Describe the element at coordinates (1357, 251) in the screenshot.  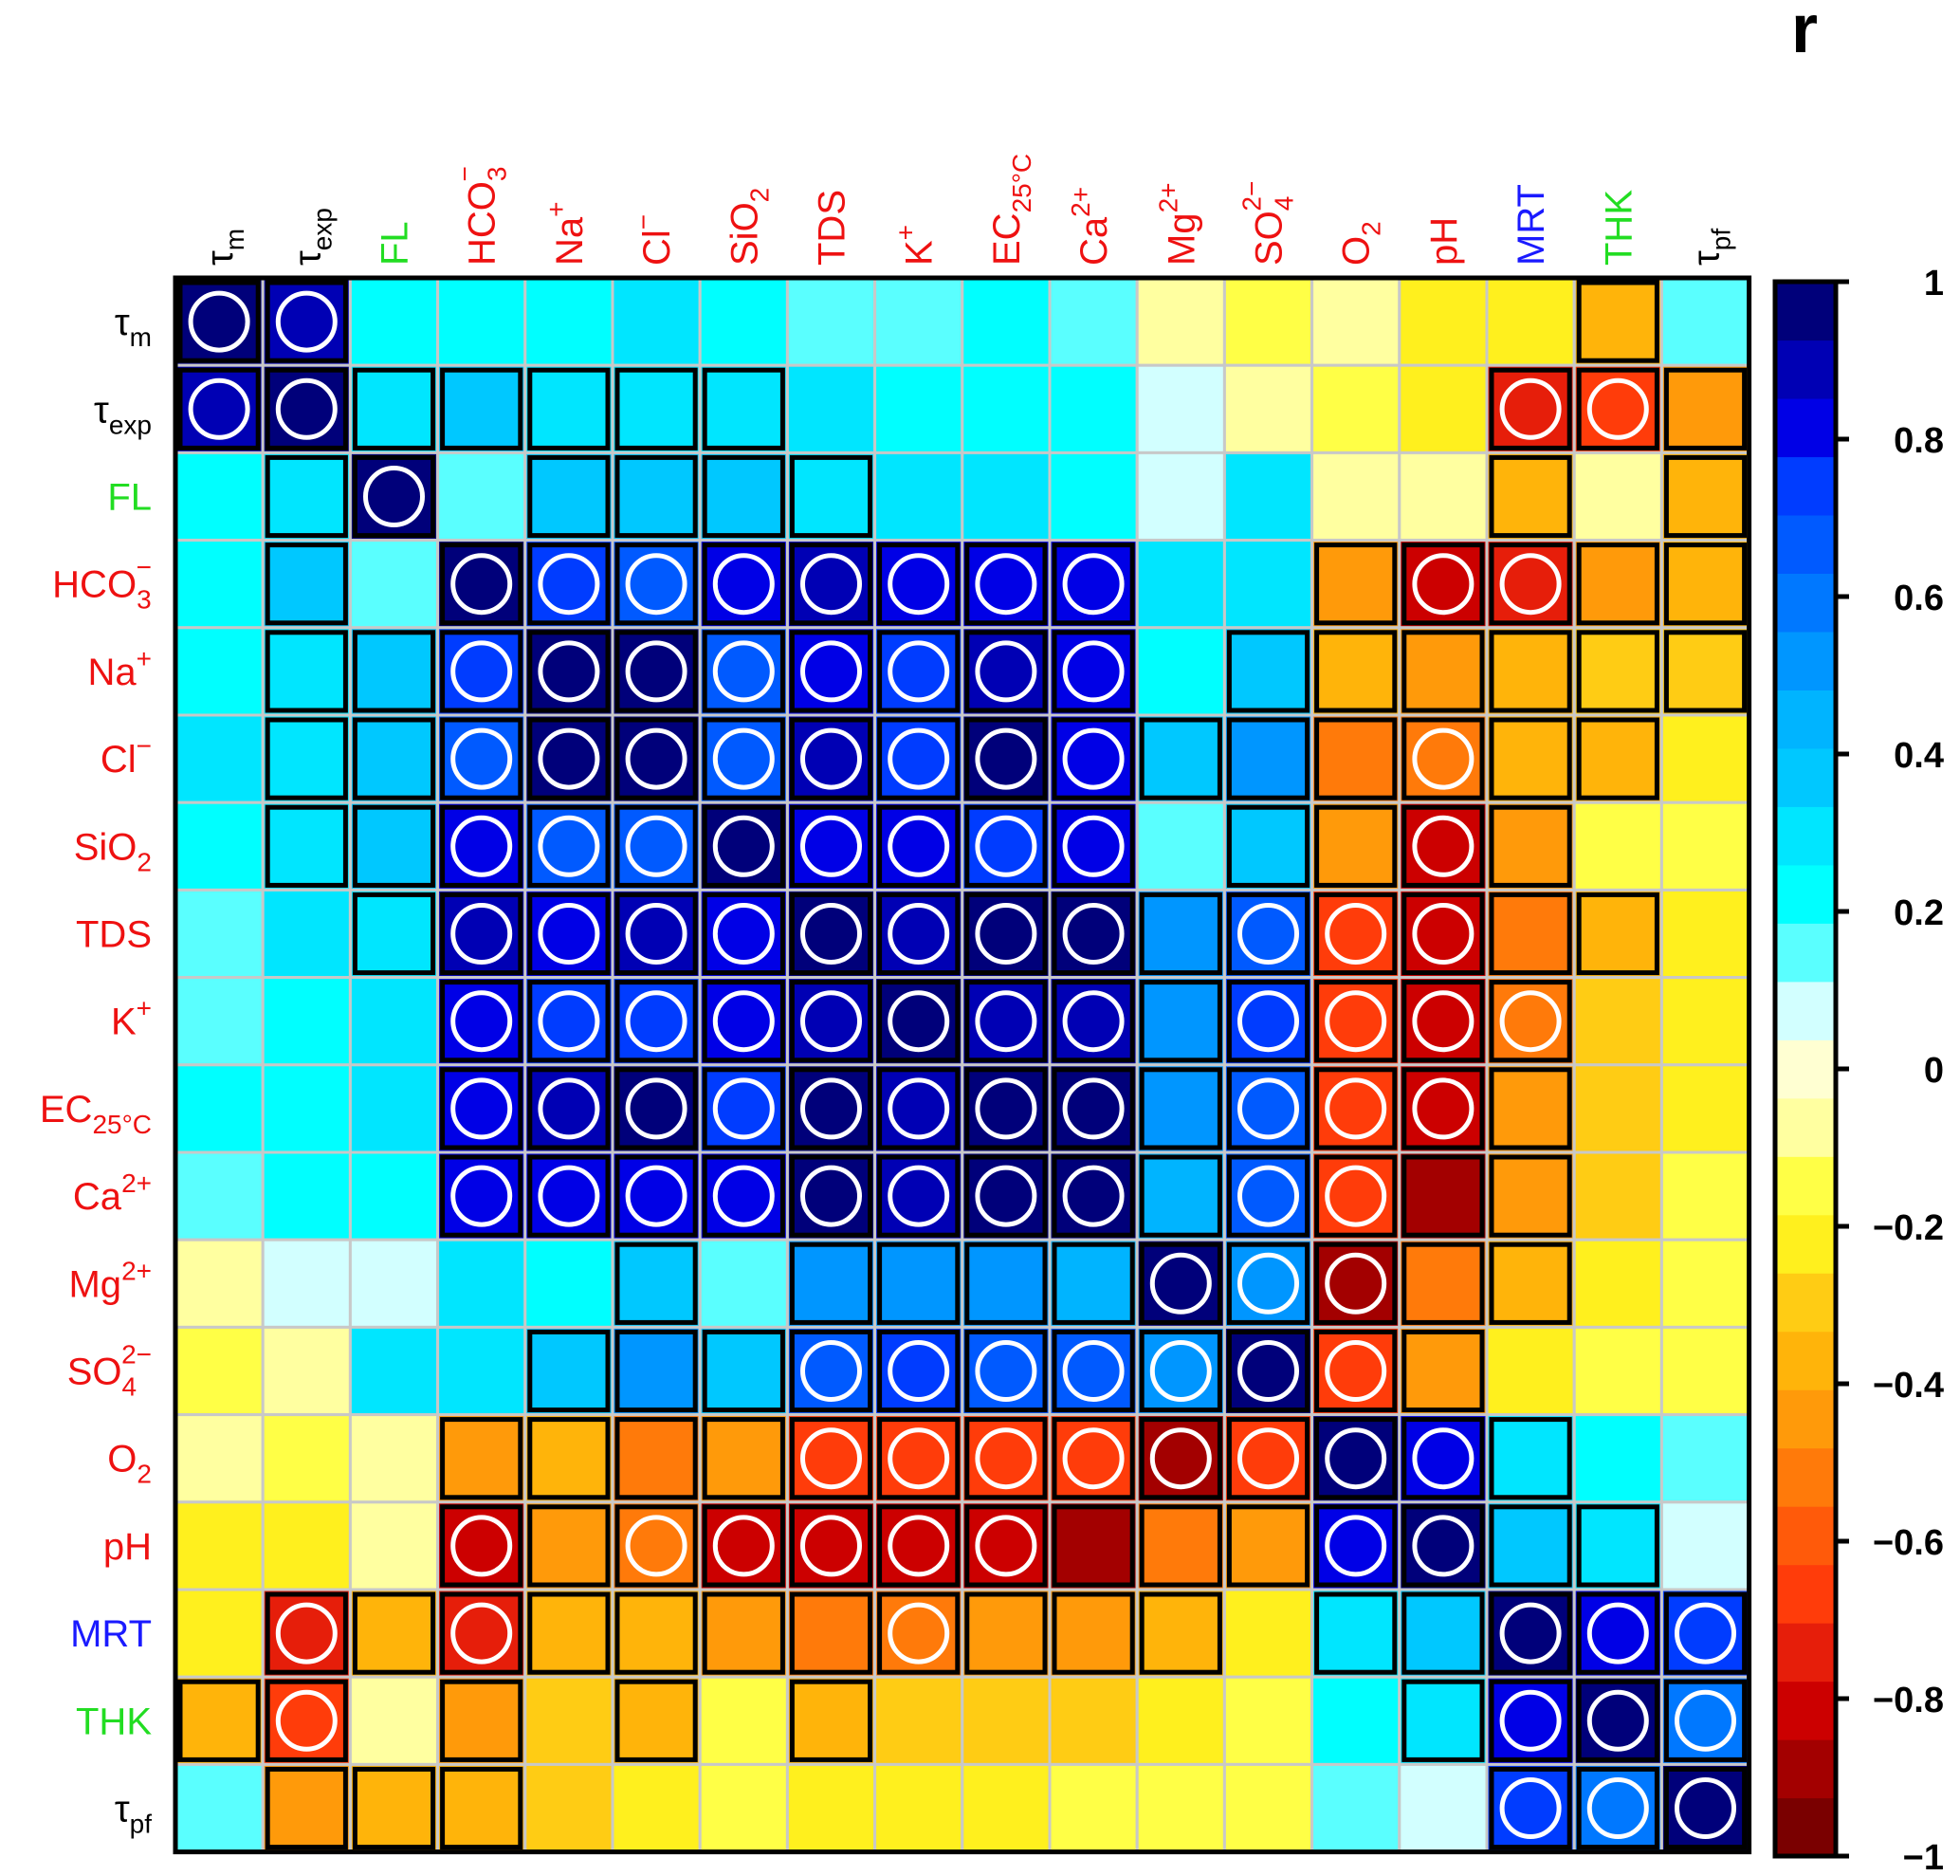
I see `label-base: O` at that location.